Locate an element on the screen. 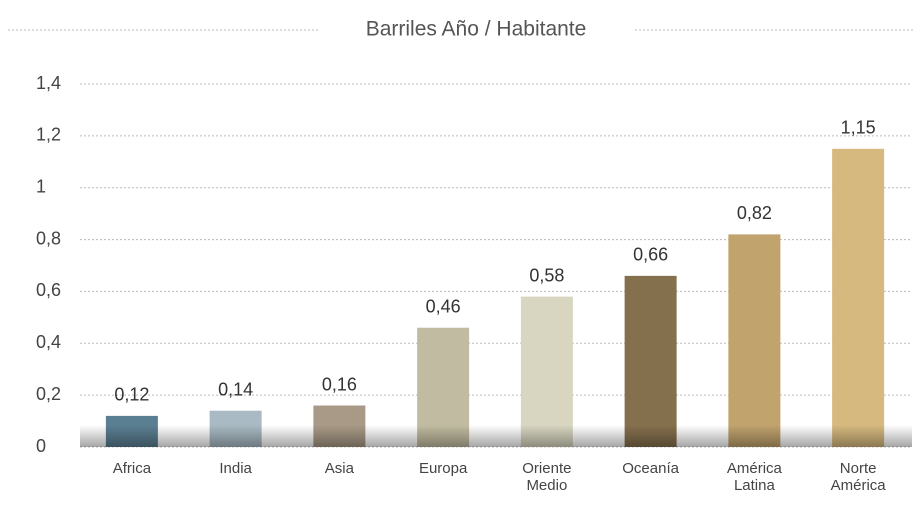 This screenshot has height=505, width=922. value-label: 0,14 is located at coordinates (235, 389).